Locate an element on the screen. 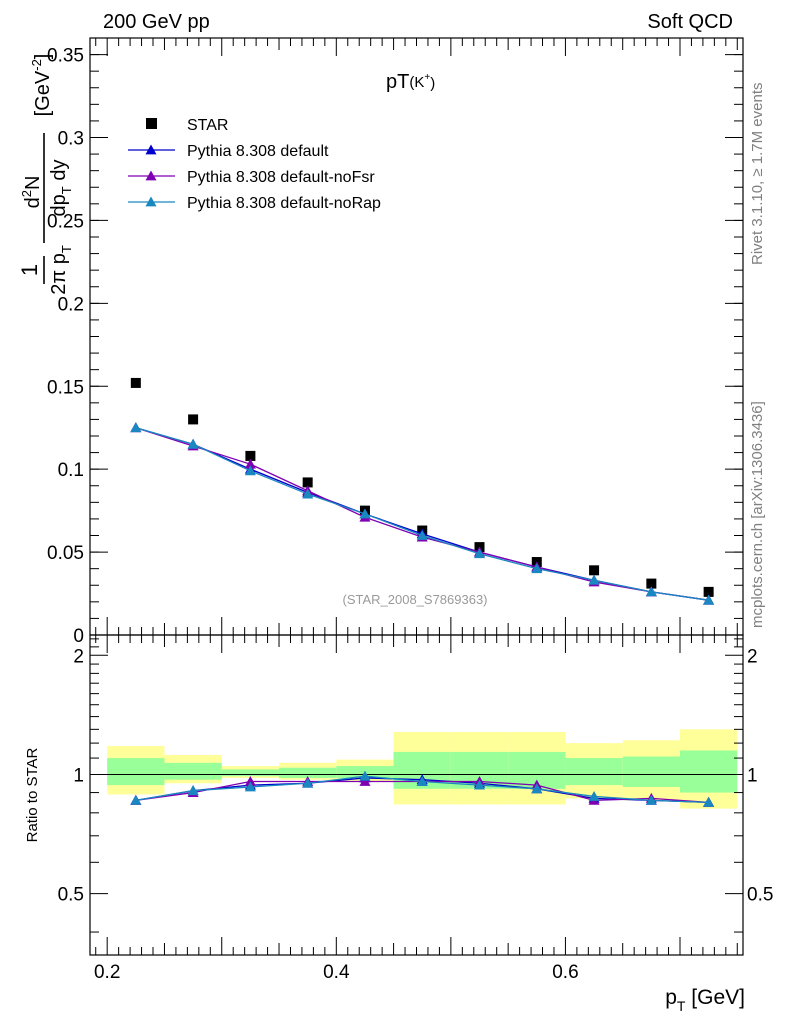  x-tick-label: 0.6 is located at coordinates (565, 972).